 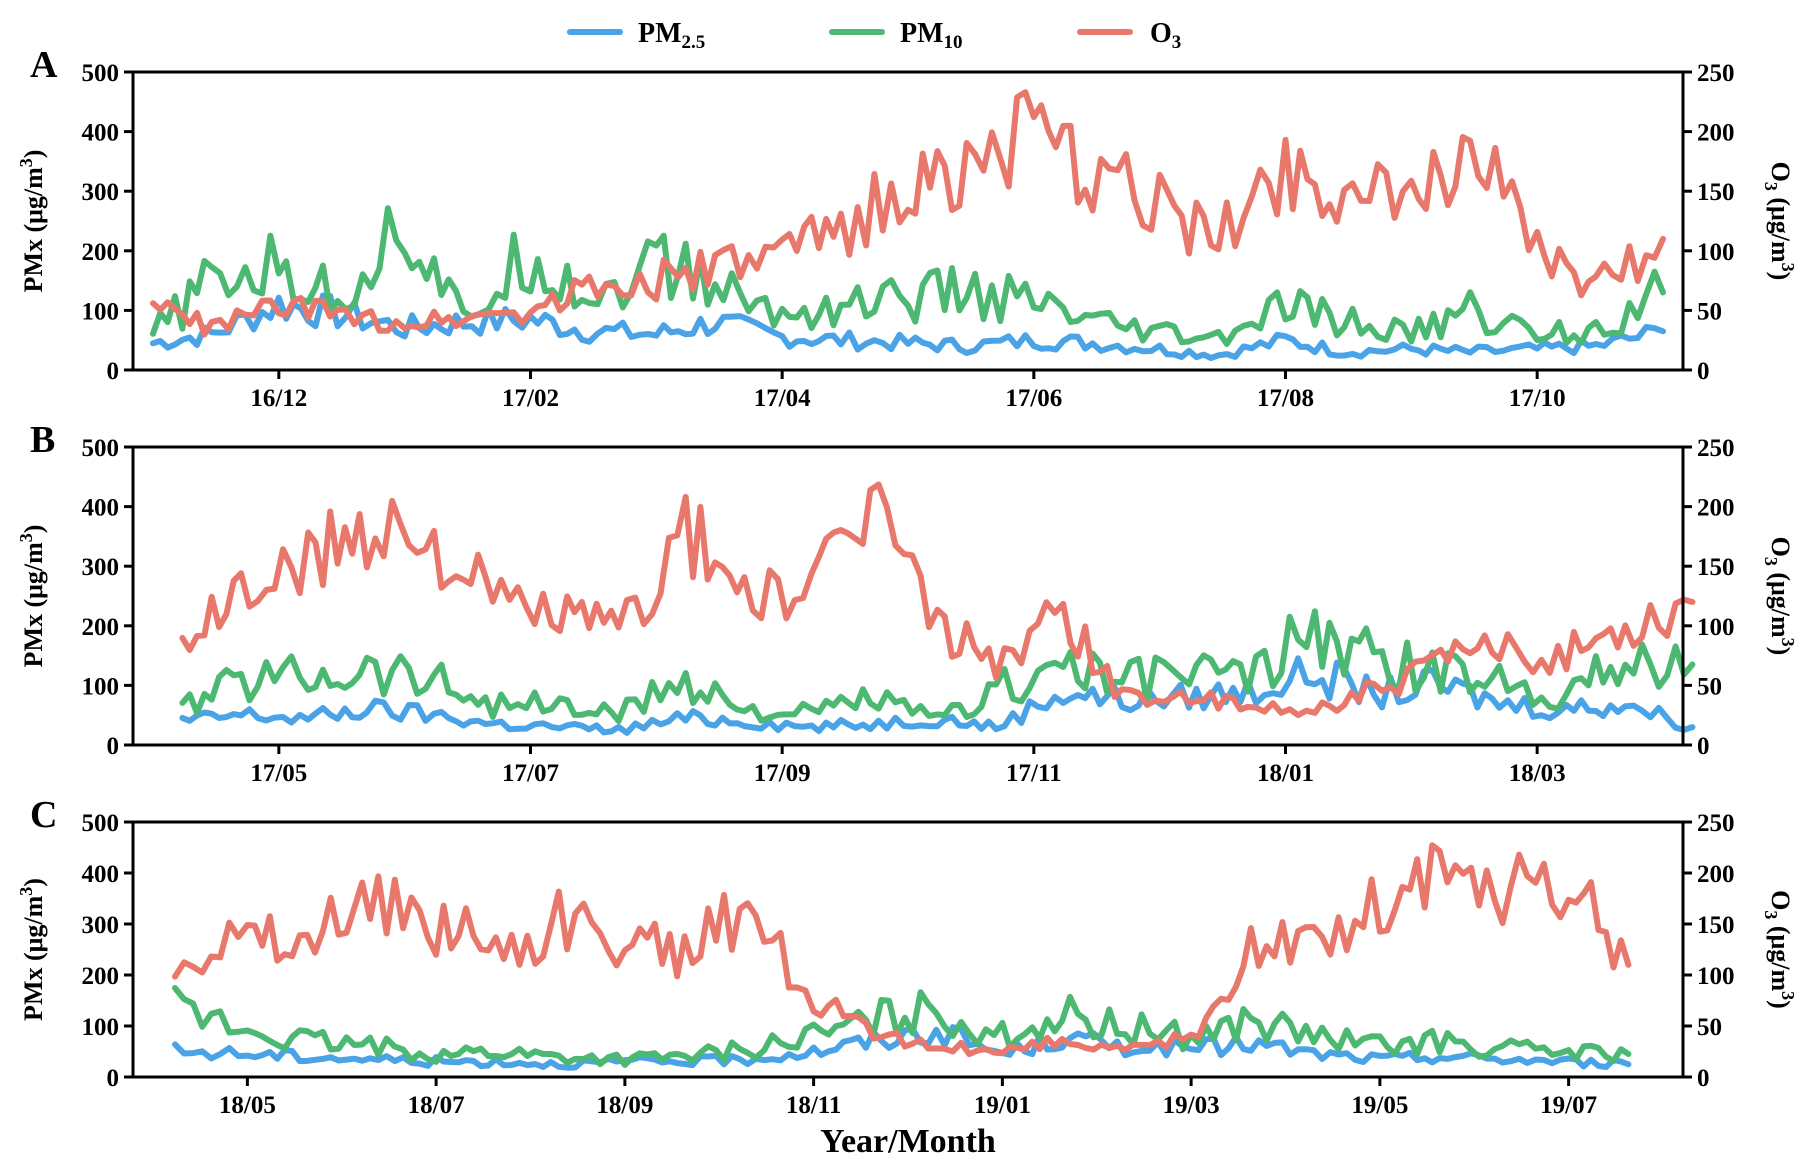 I want to click on x-tick-label: 17/10, so click(x=1537, y=398).